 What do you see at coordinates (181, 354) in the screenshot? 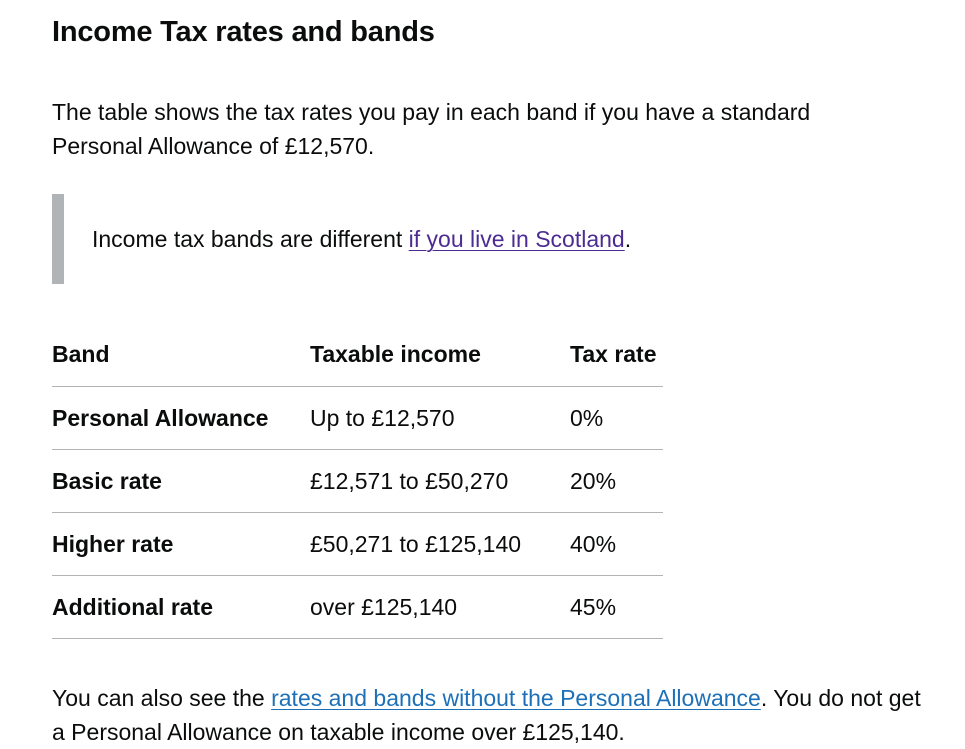
I see `header-band: Band` at bounding box center [181, 354].